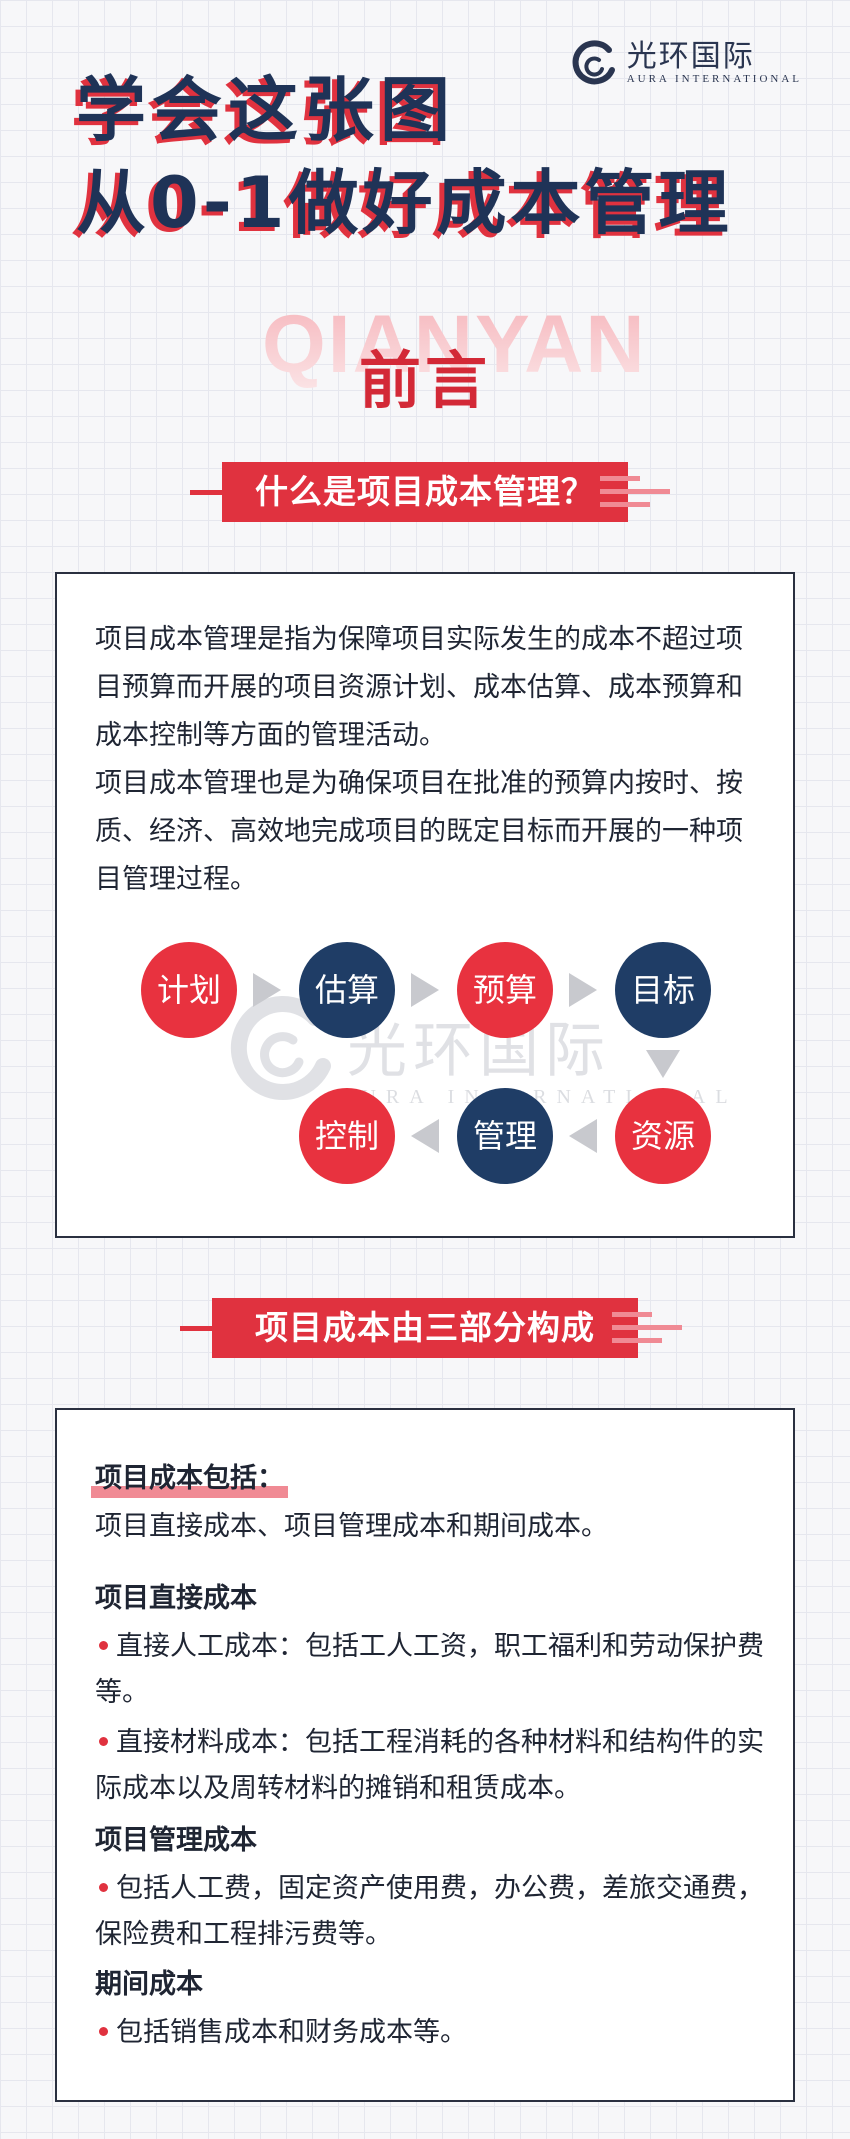 The width and height of the screenshot is (850, 2139). I want to click on flow-manage: 管理, so click(505, 1136).